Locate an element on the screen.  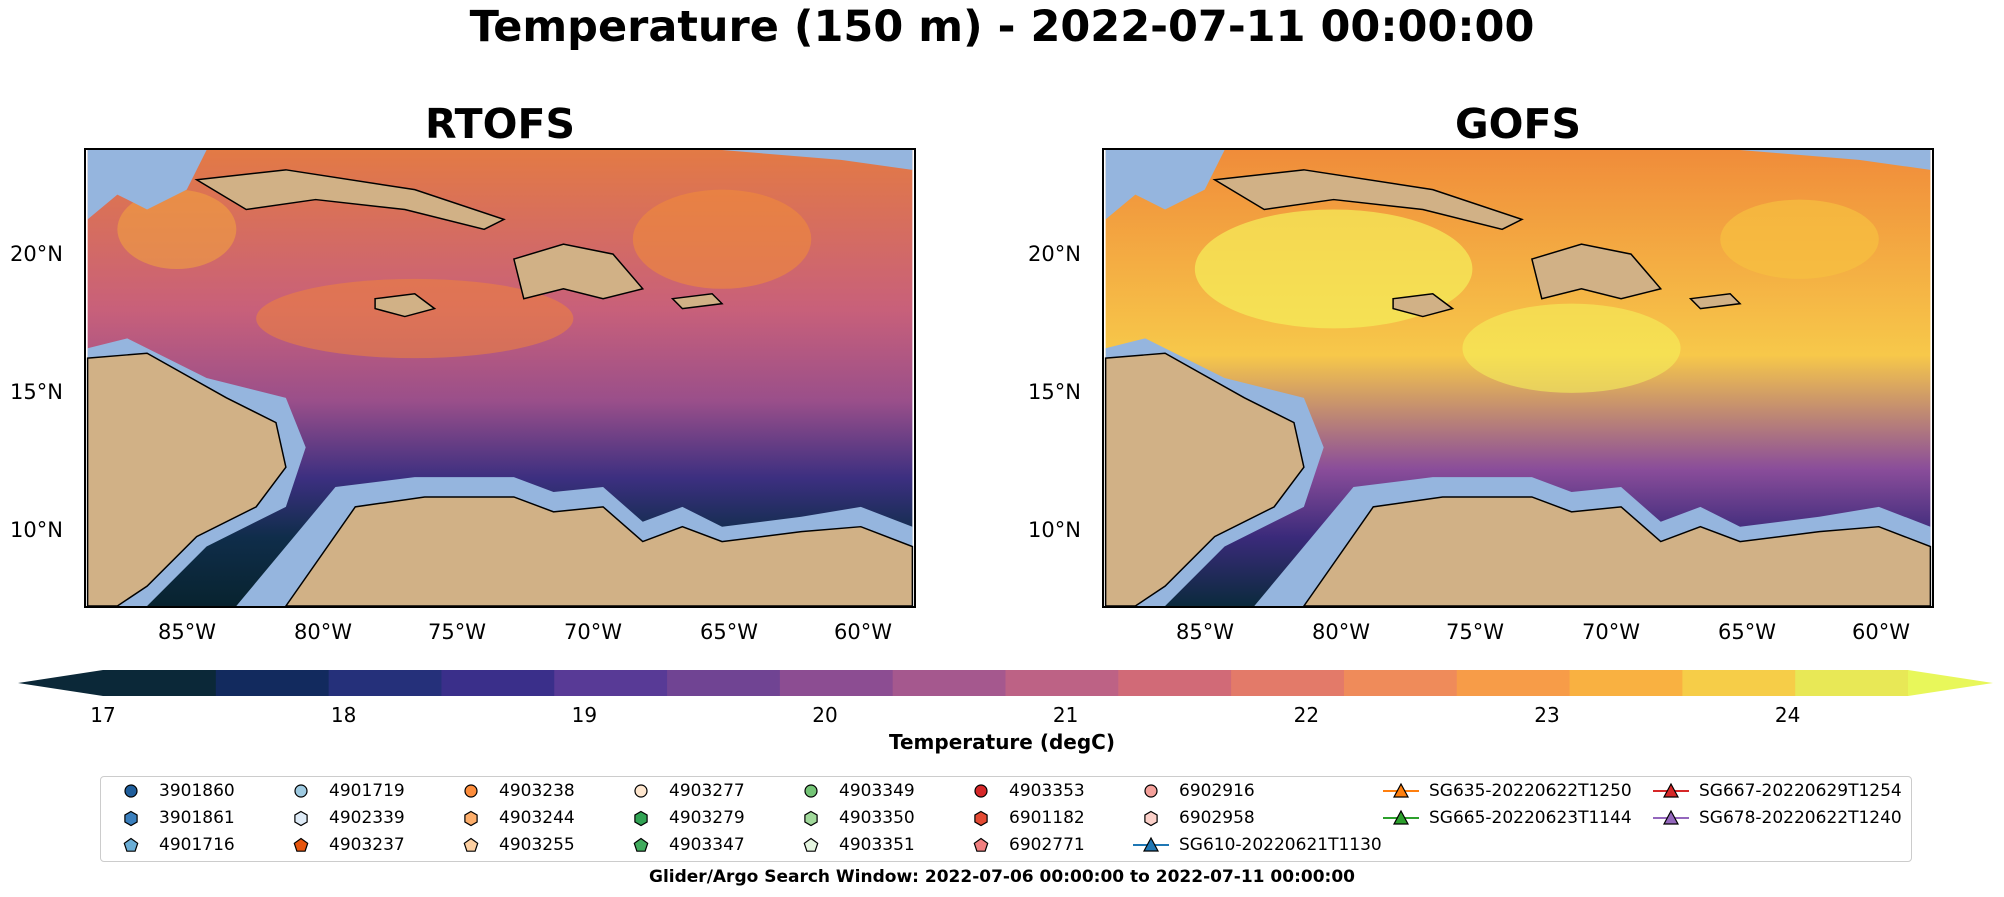
legend-item-label: 4903255 is located at coordinates (537, 845).